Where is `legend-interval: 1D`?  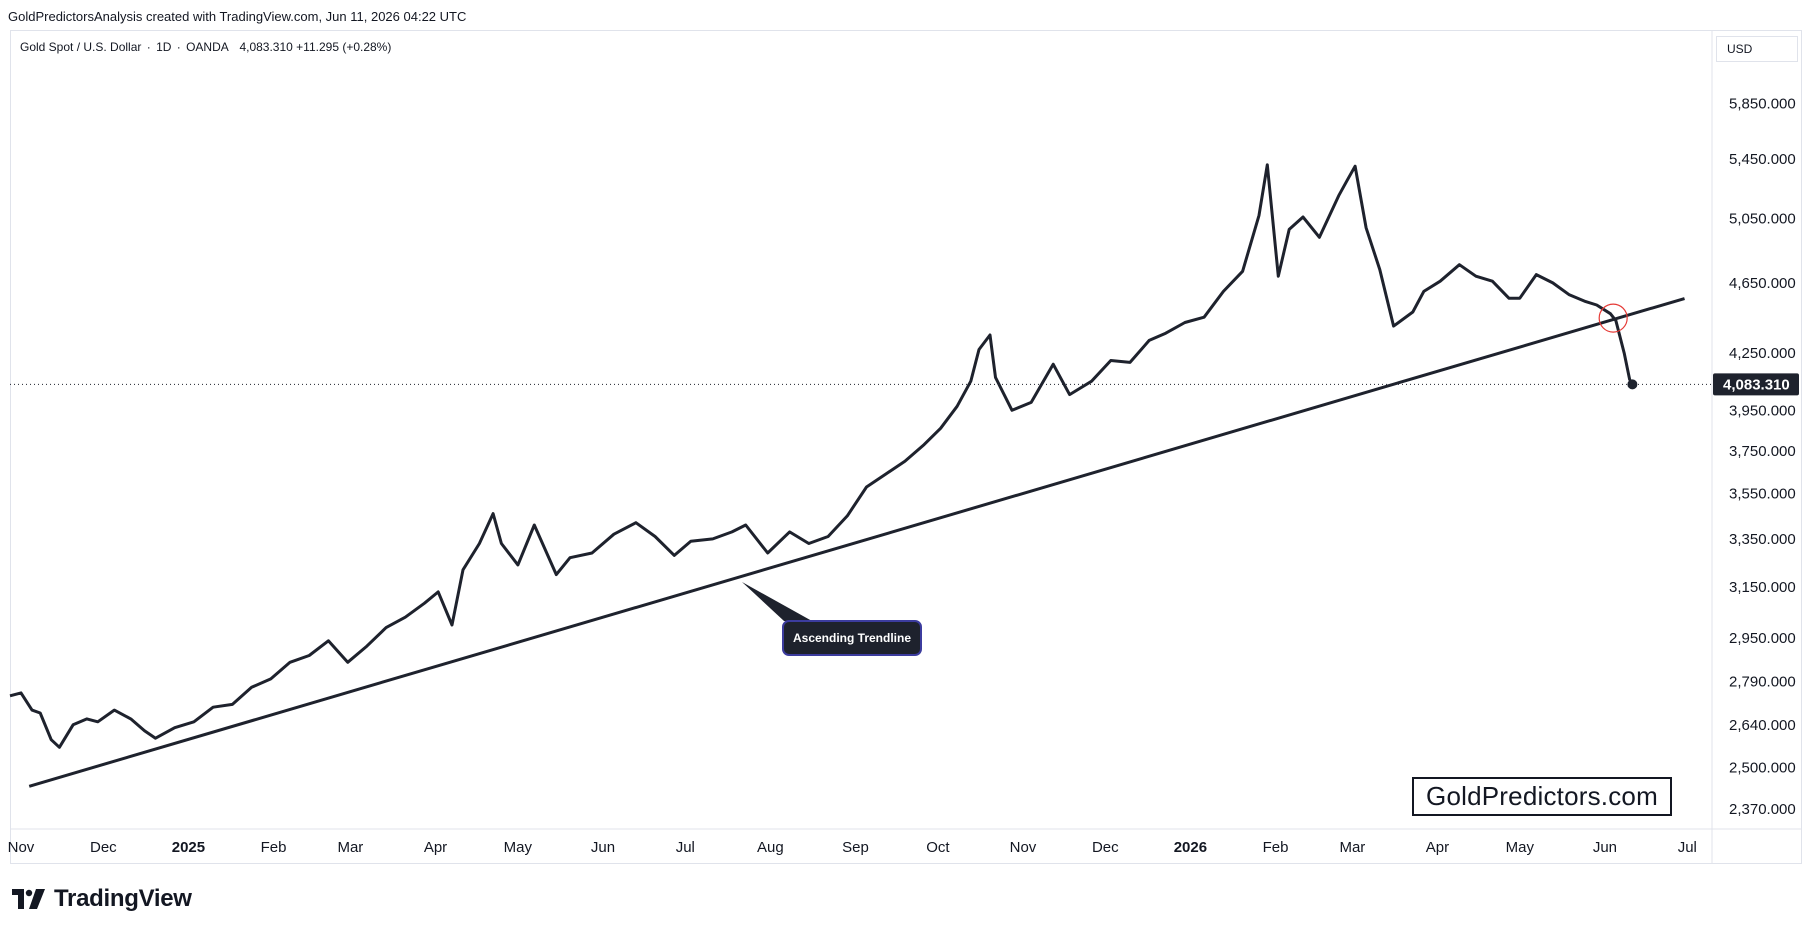
legend-interval: 1D is located at coordinates (164, 47).